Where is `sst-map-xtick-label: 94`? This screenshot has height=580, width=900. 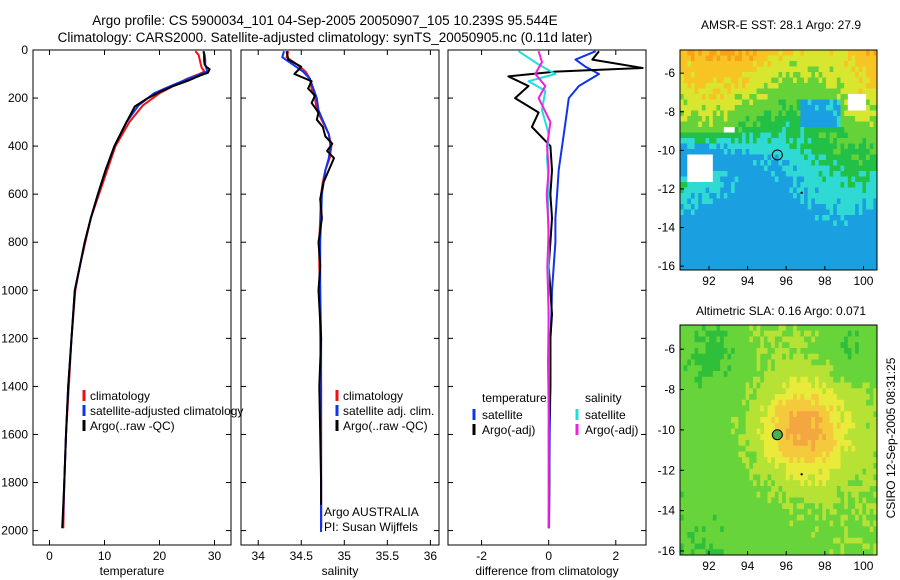
sst-map-xtick-label: 94 is located at coordinates (748, 281).